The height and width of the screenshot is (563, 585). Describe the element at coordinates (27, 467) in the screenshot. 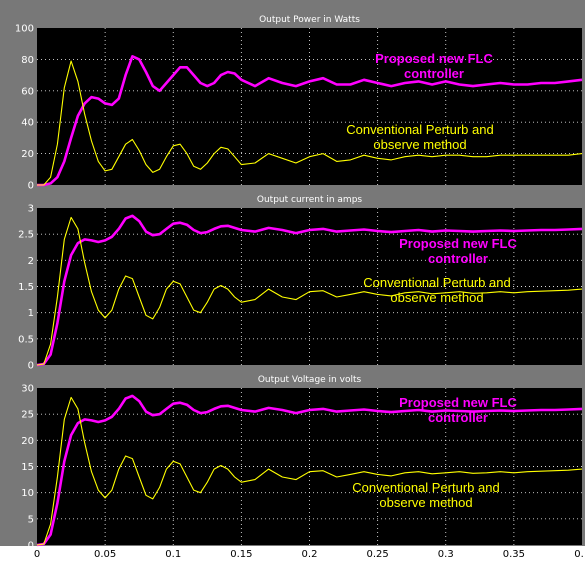

I see `y-tick-label: 15` at that location.